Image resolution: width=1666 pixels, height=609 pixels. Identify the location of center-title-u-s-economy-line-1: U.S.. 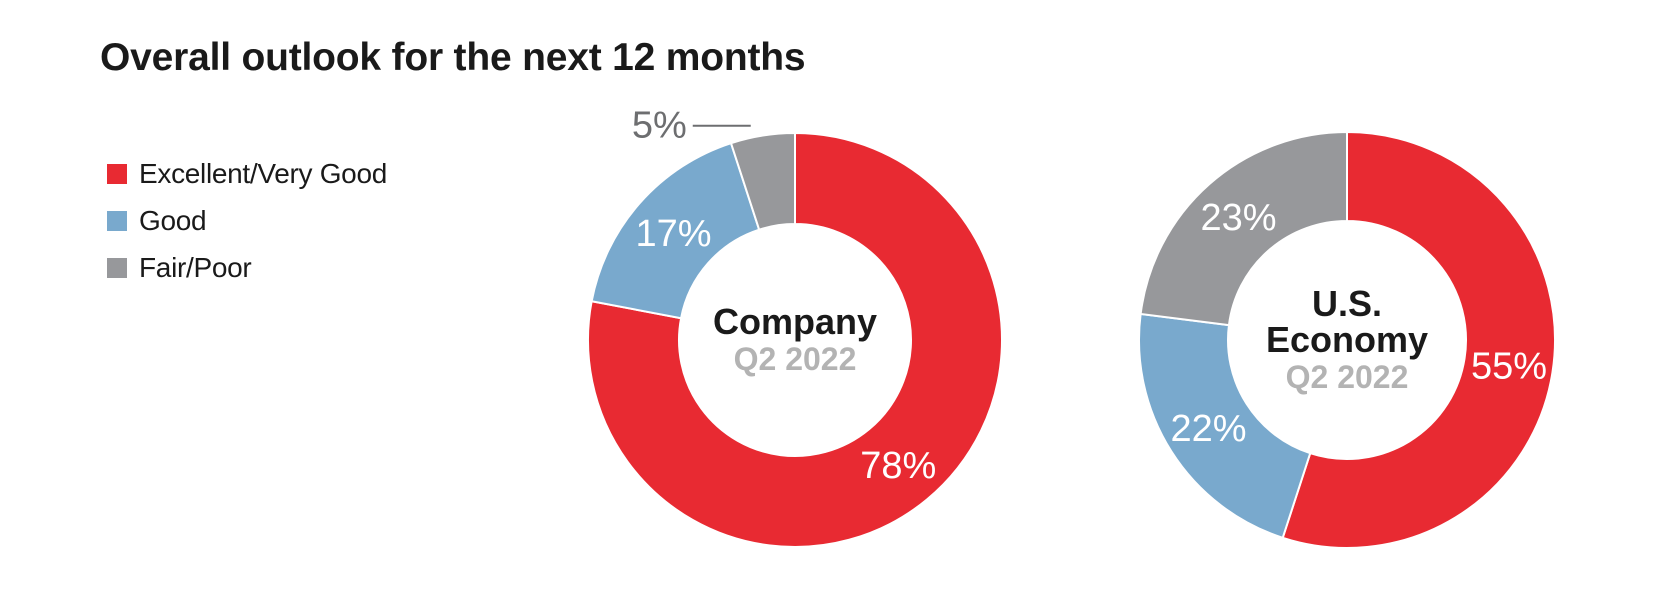
(1347, 303).